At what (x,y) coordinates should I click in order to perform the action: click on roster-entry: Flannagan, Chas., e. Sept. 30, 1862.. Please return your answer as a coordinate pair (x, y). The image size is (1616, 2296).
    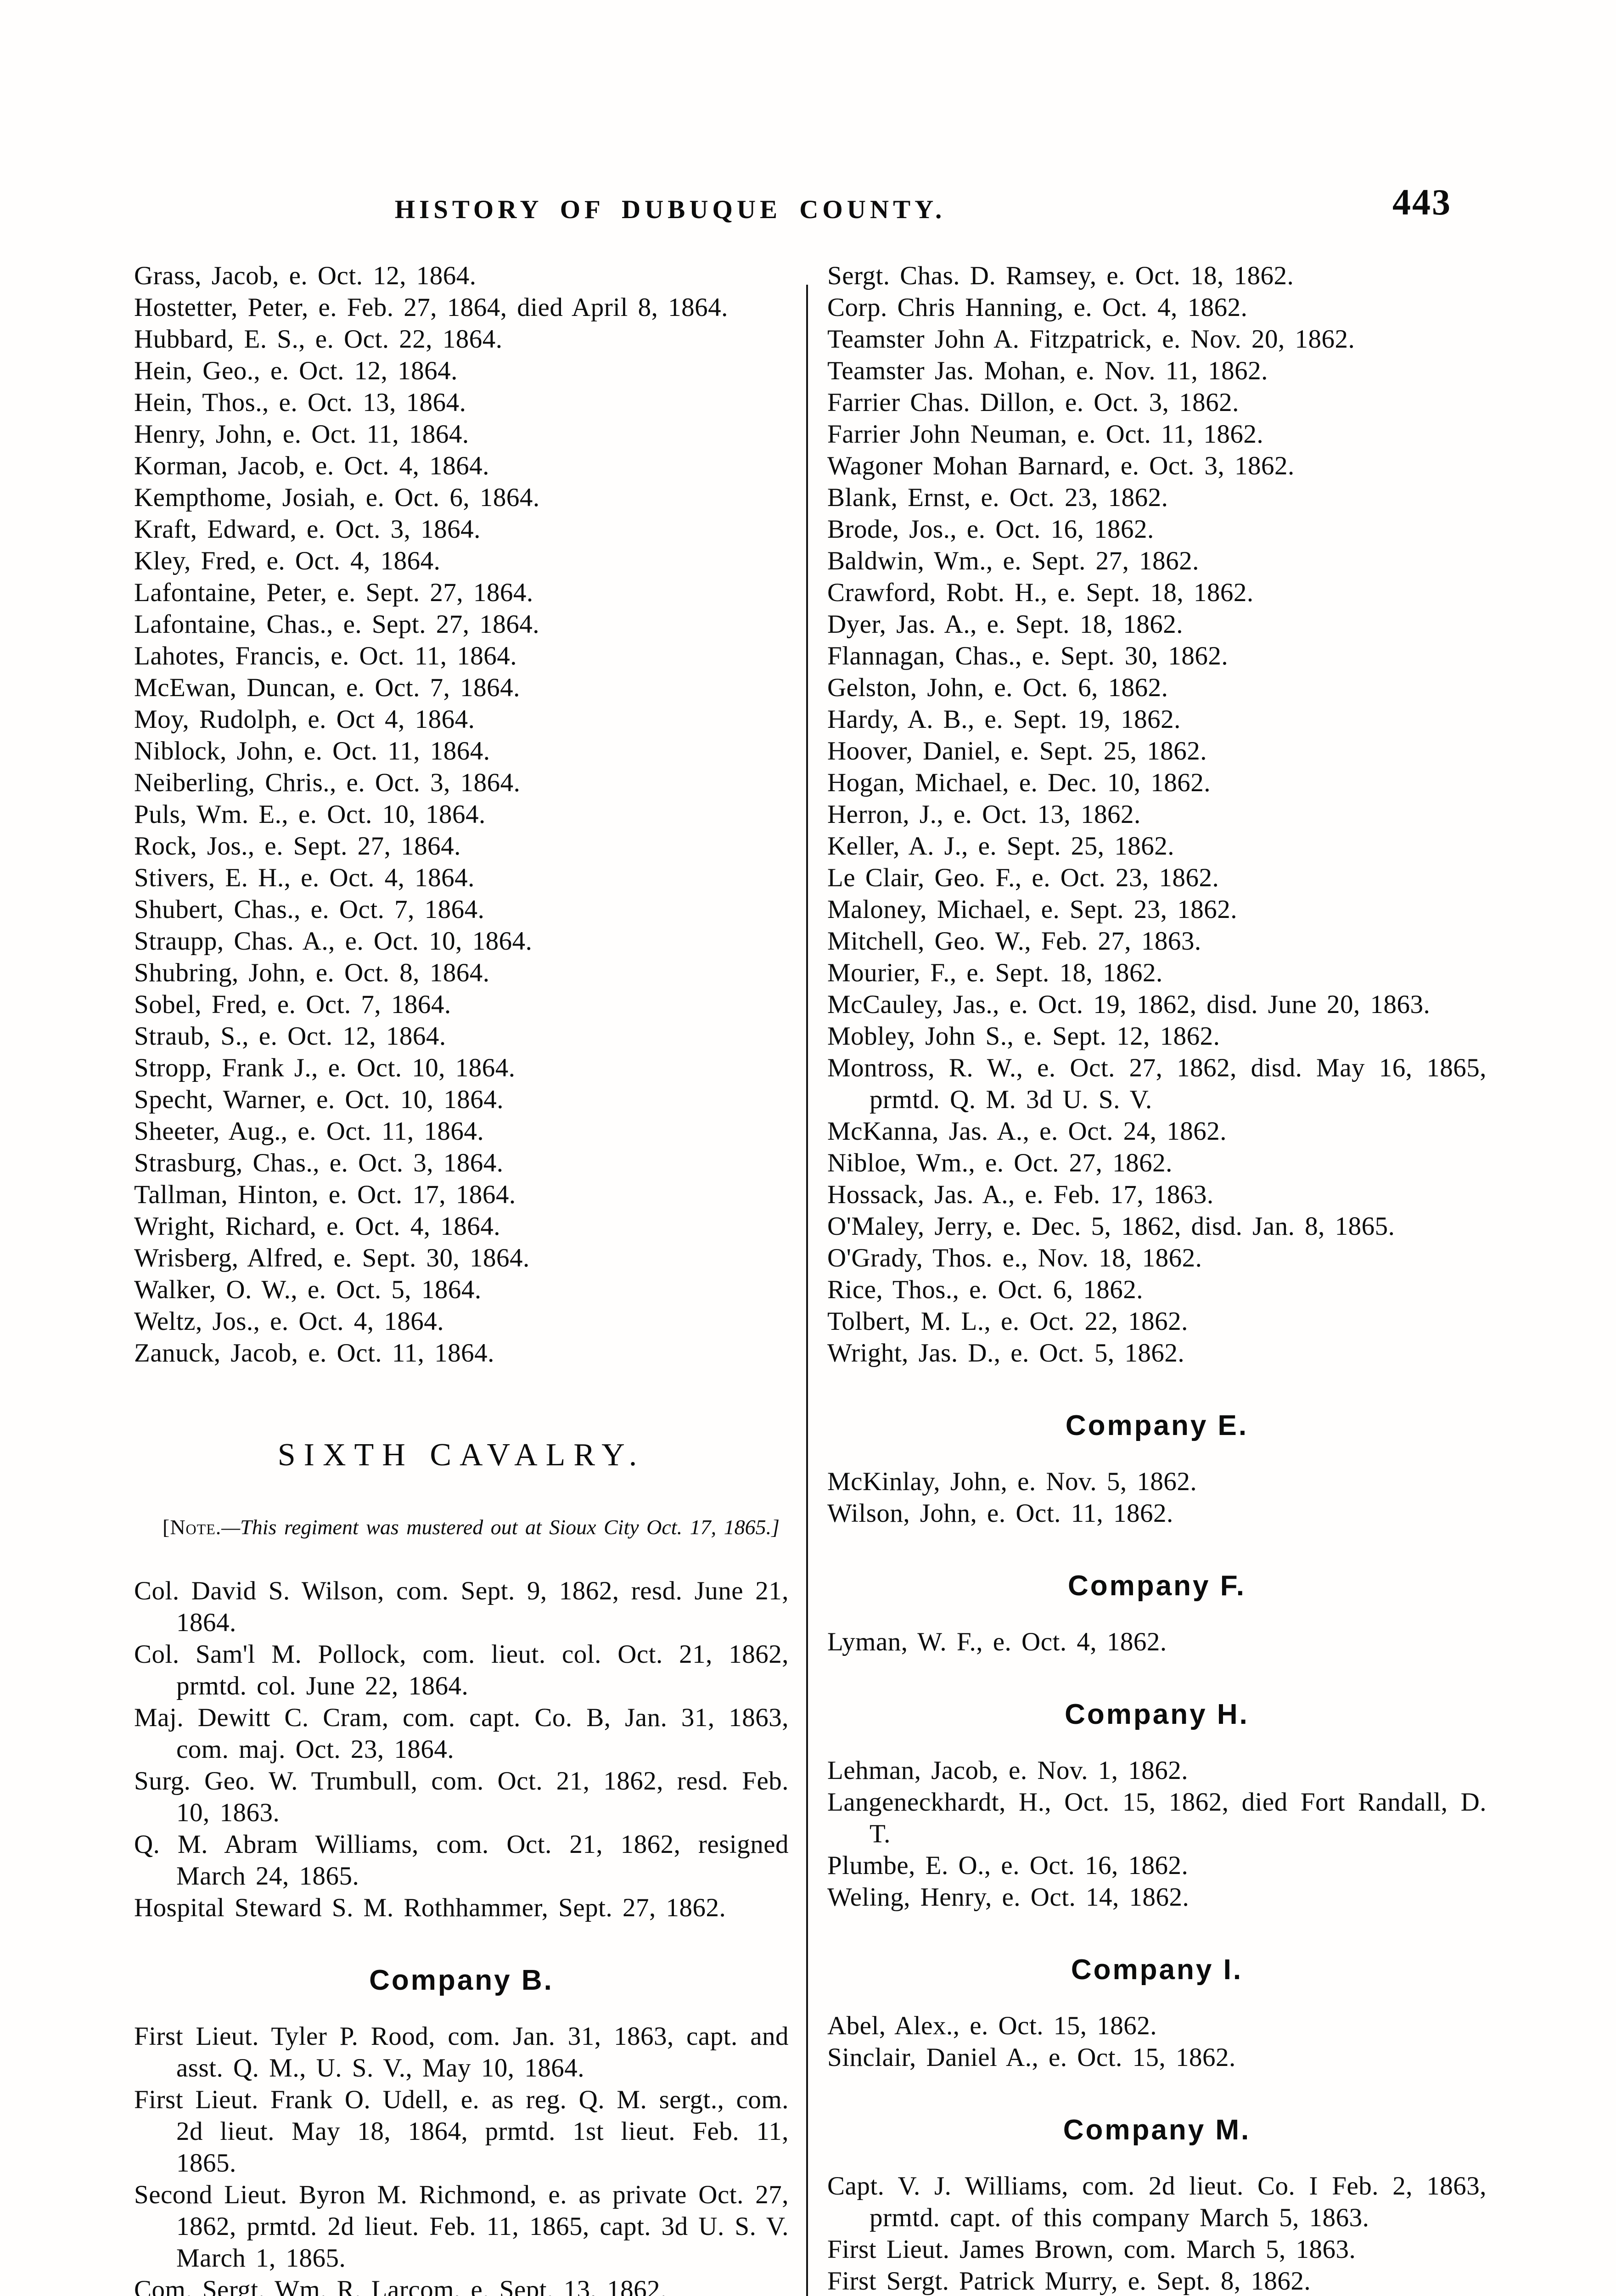
    Looking at the image, I should click on (1028, 656).